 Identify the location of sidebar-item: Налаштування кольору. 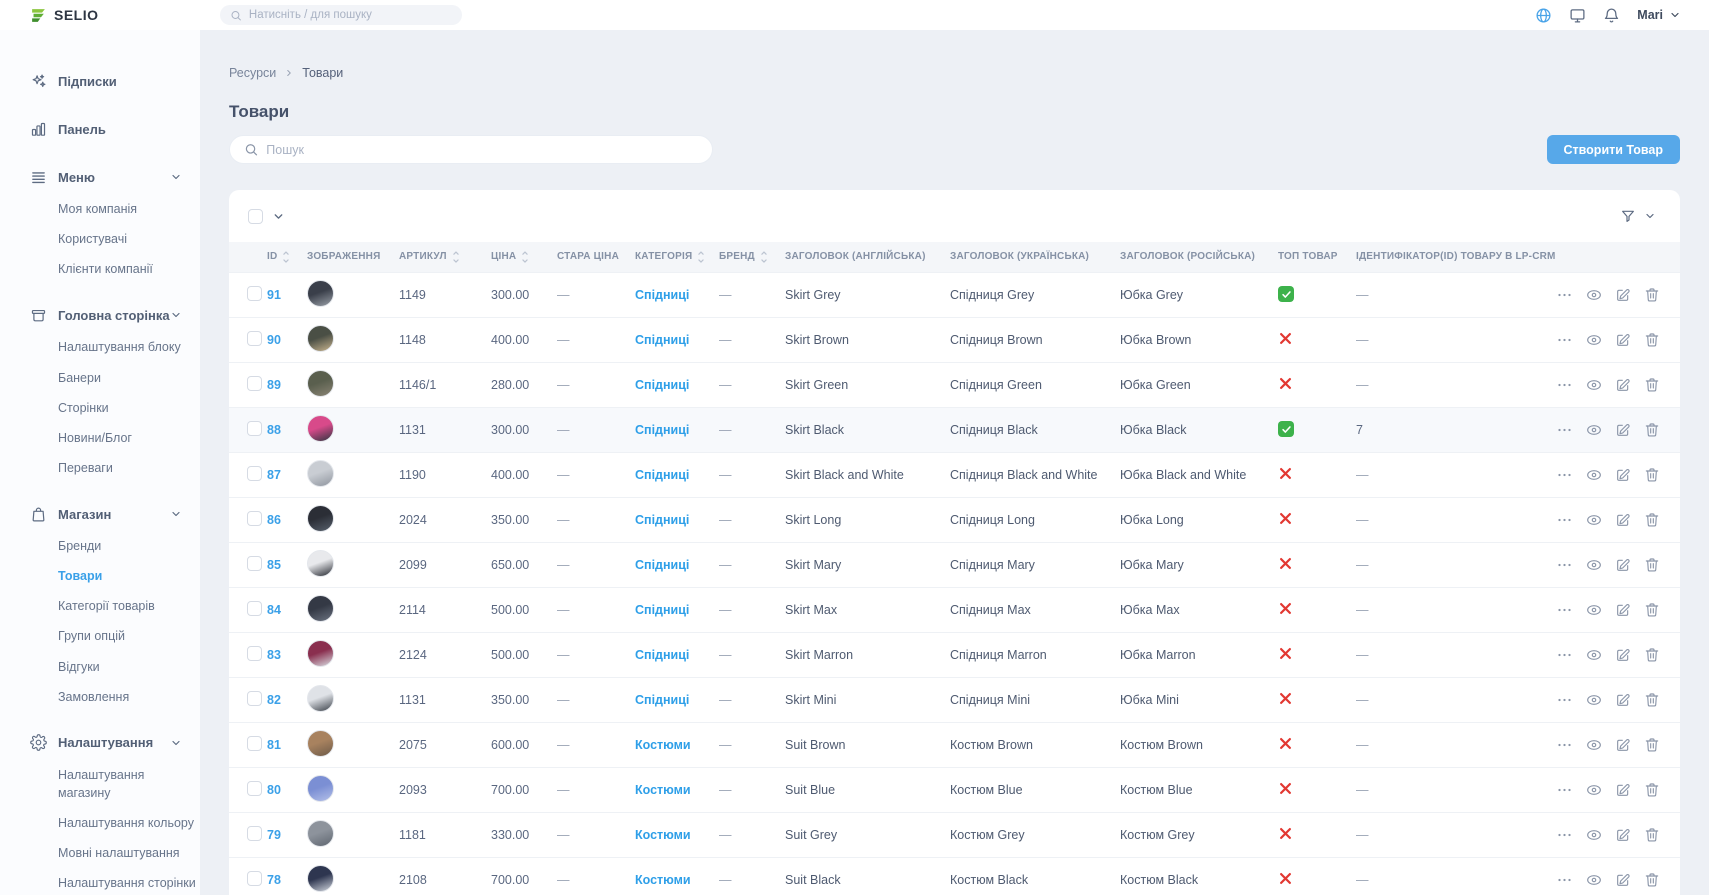
(126, 823).